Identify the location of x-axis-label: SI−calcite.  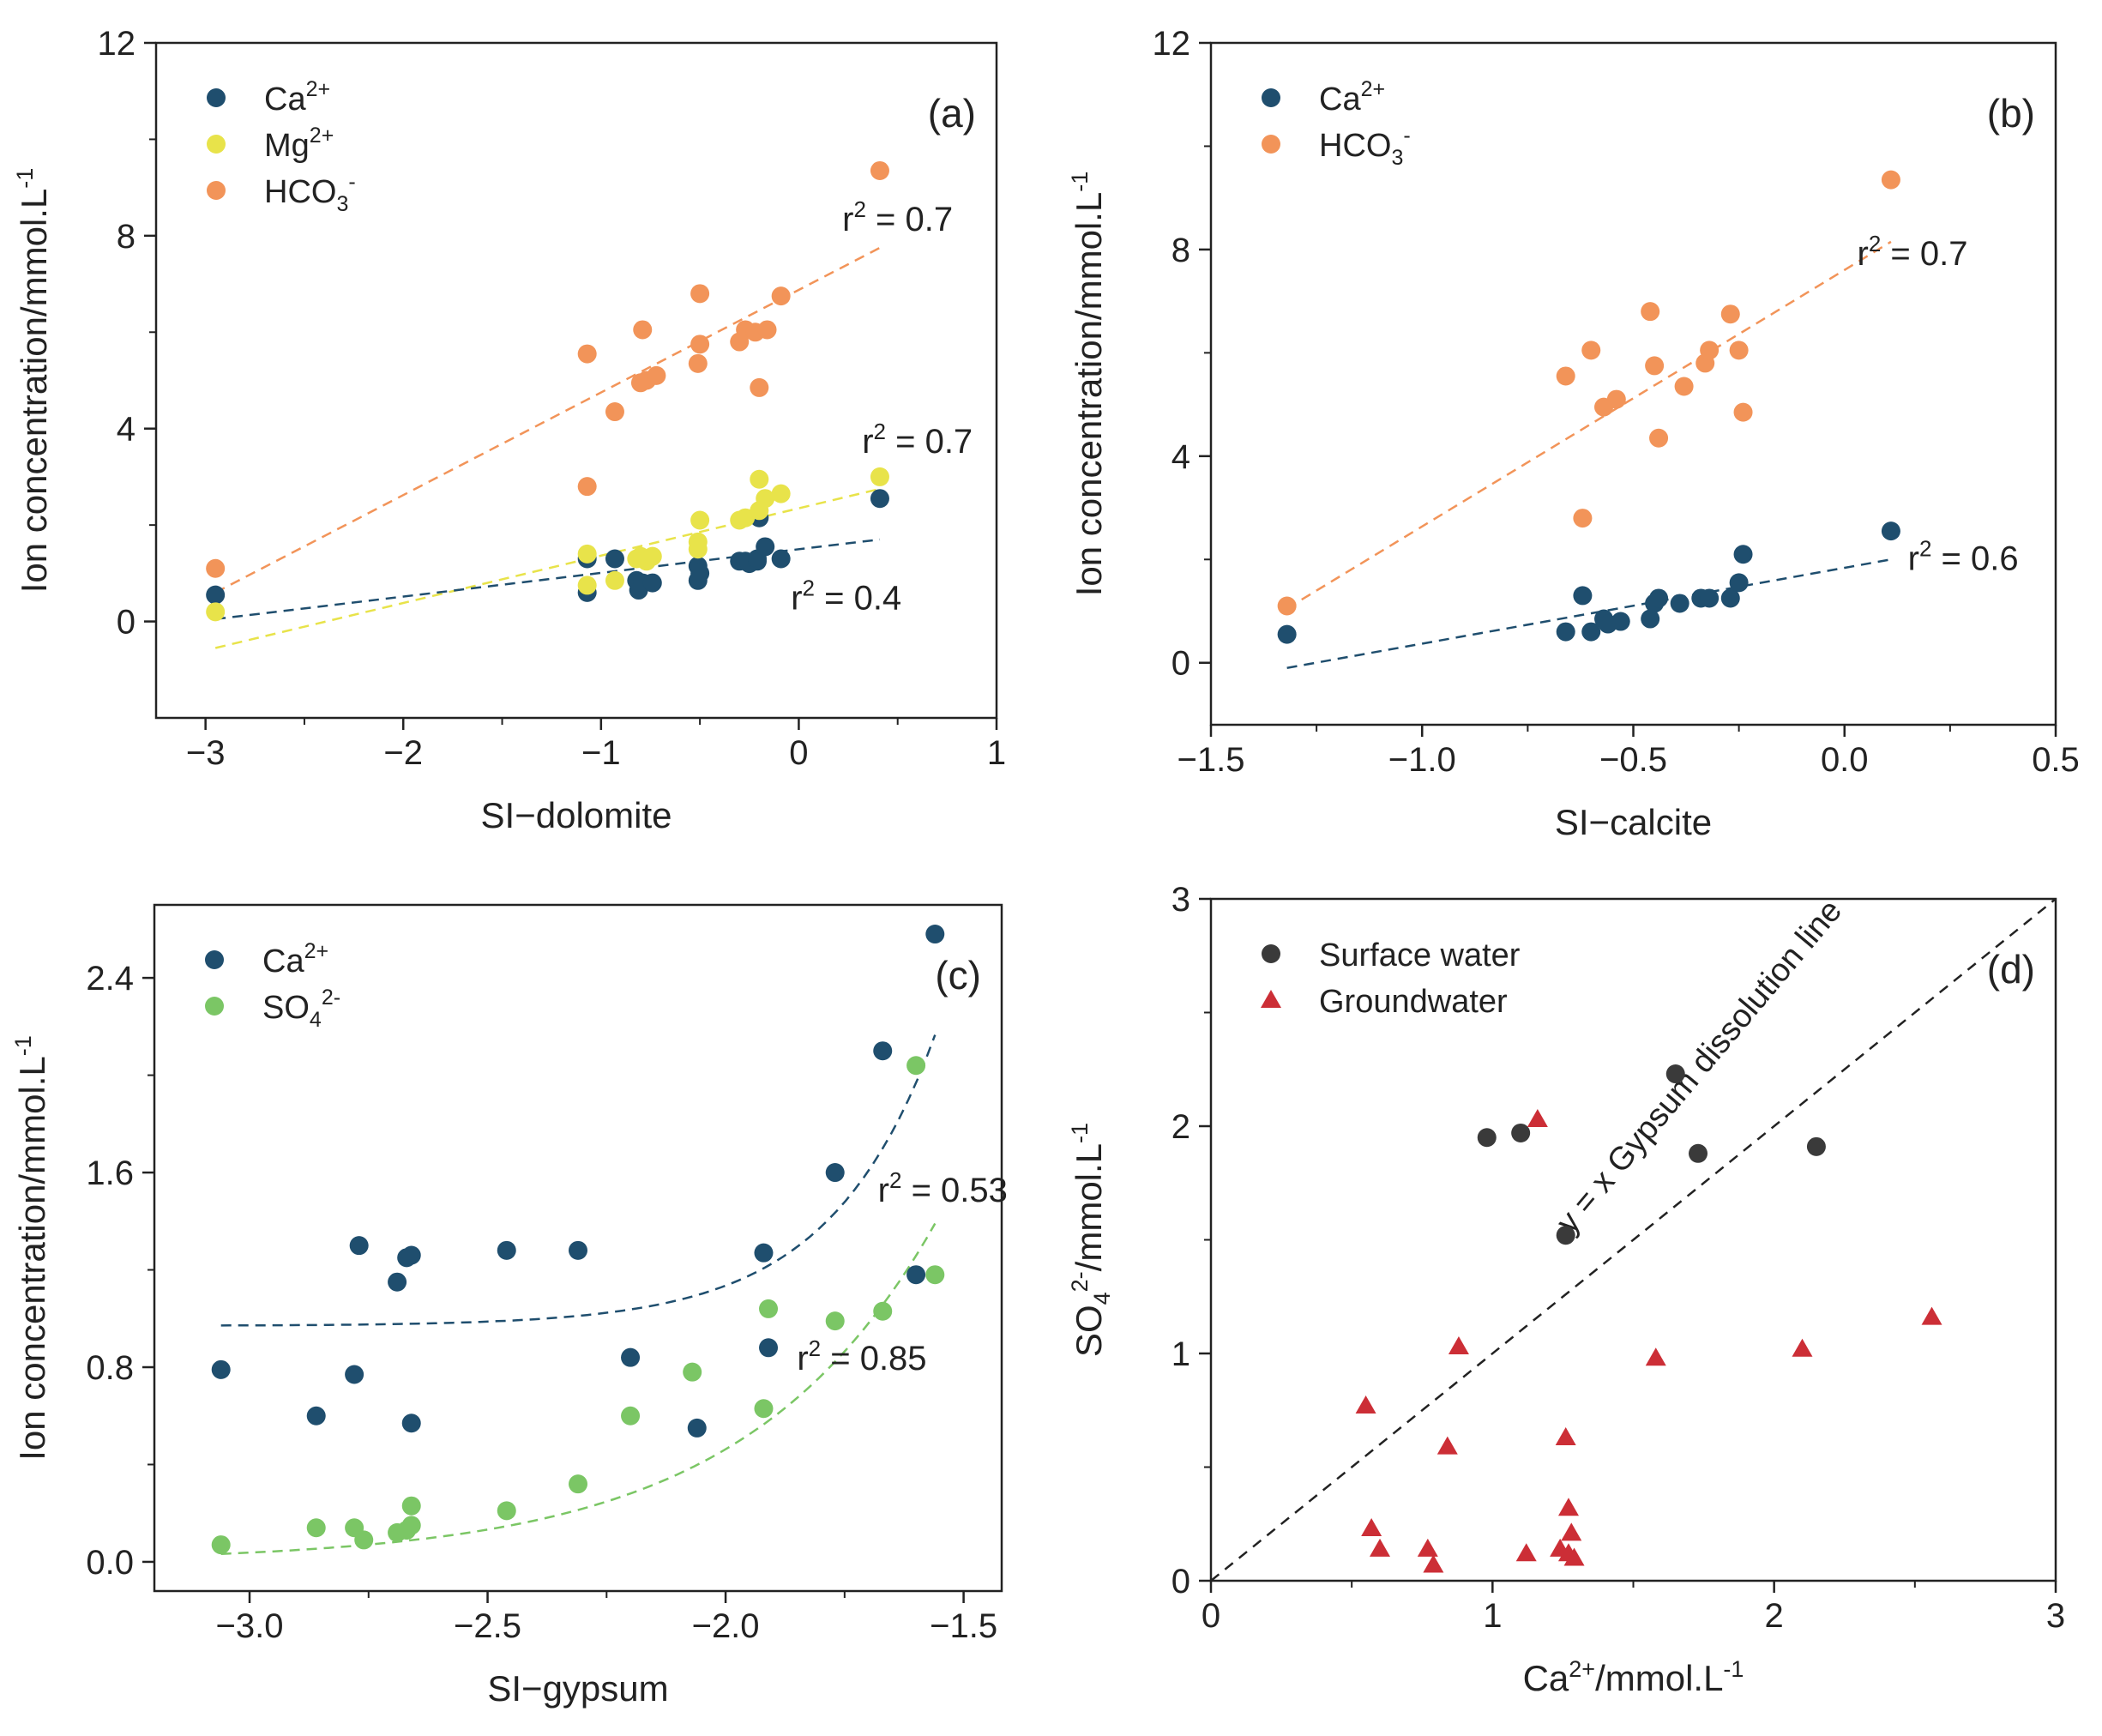
(1633, 822).